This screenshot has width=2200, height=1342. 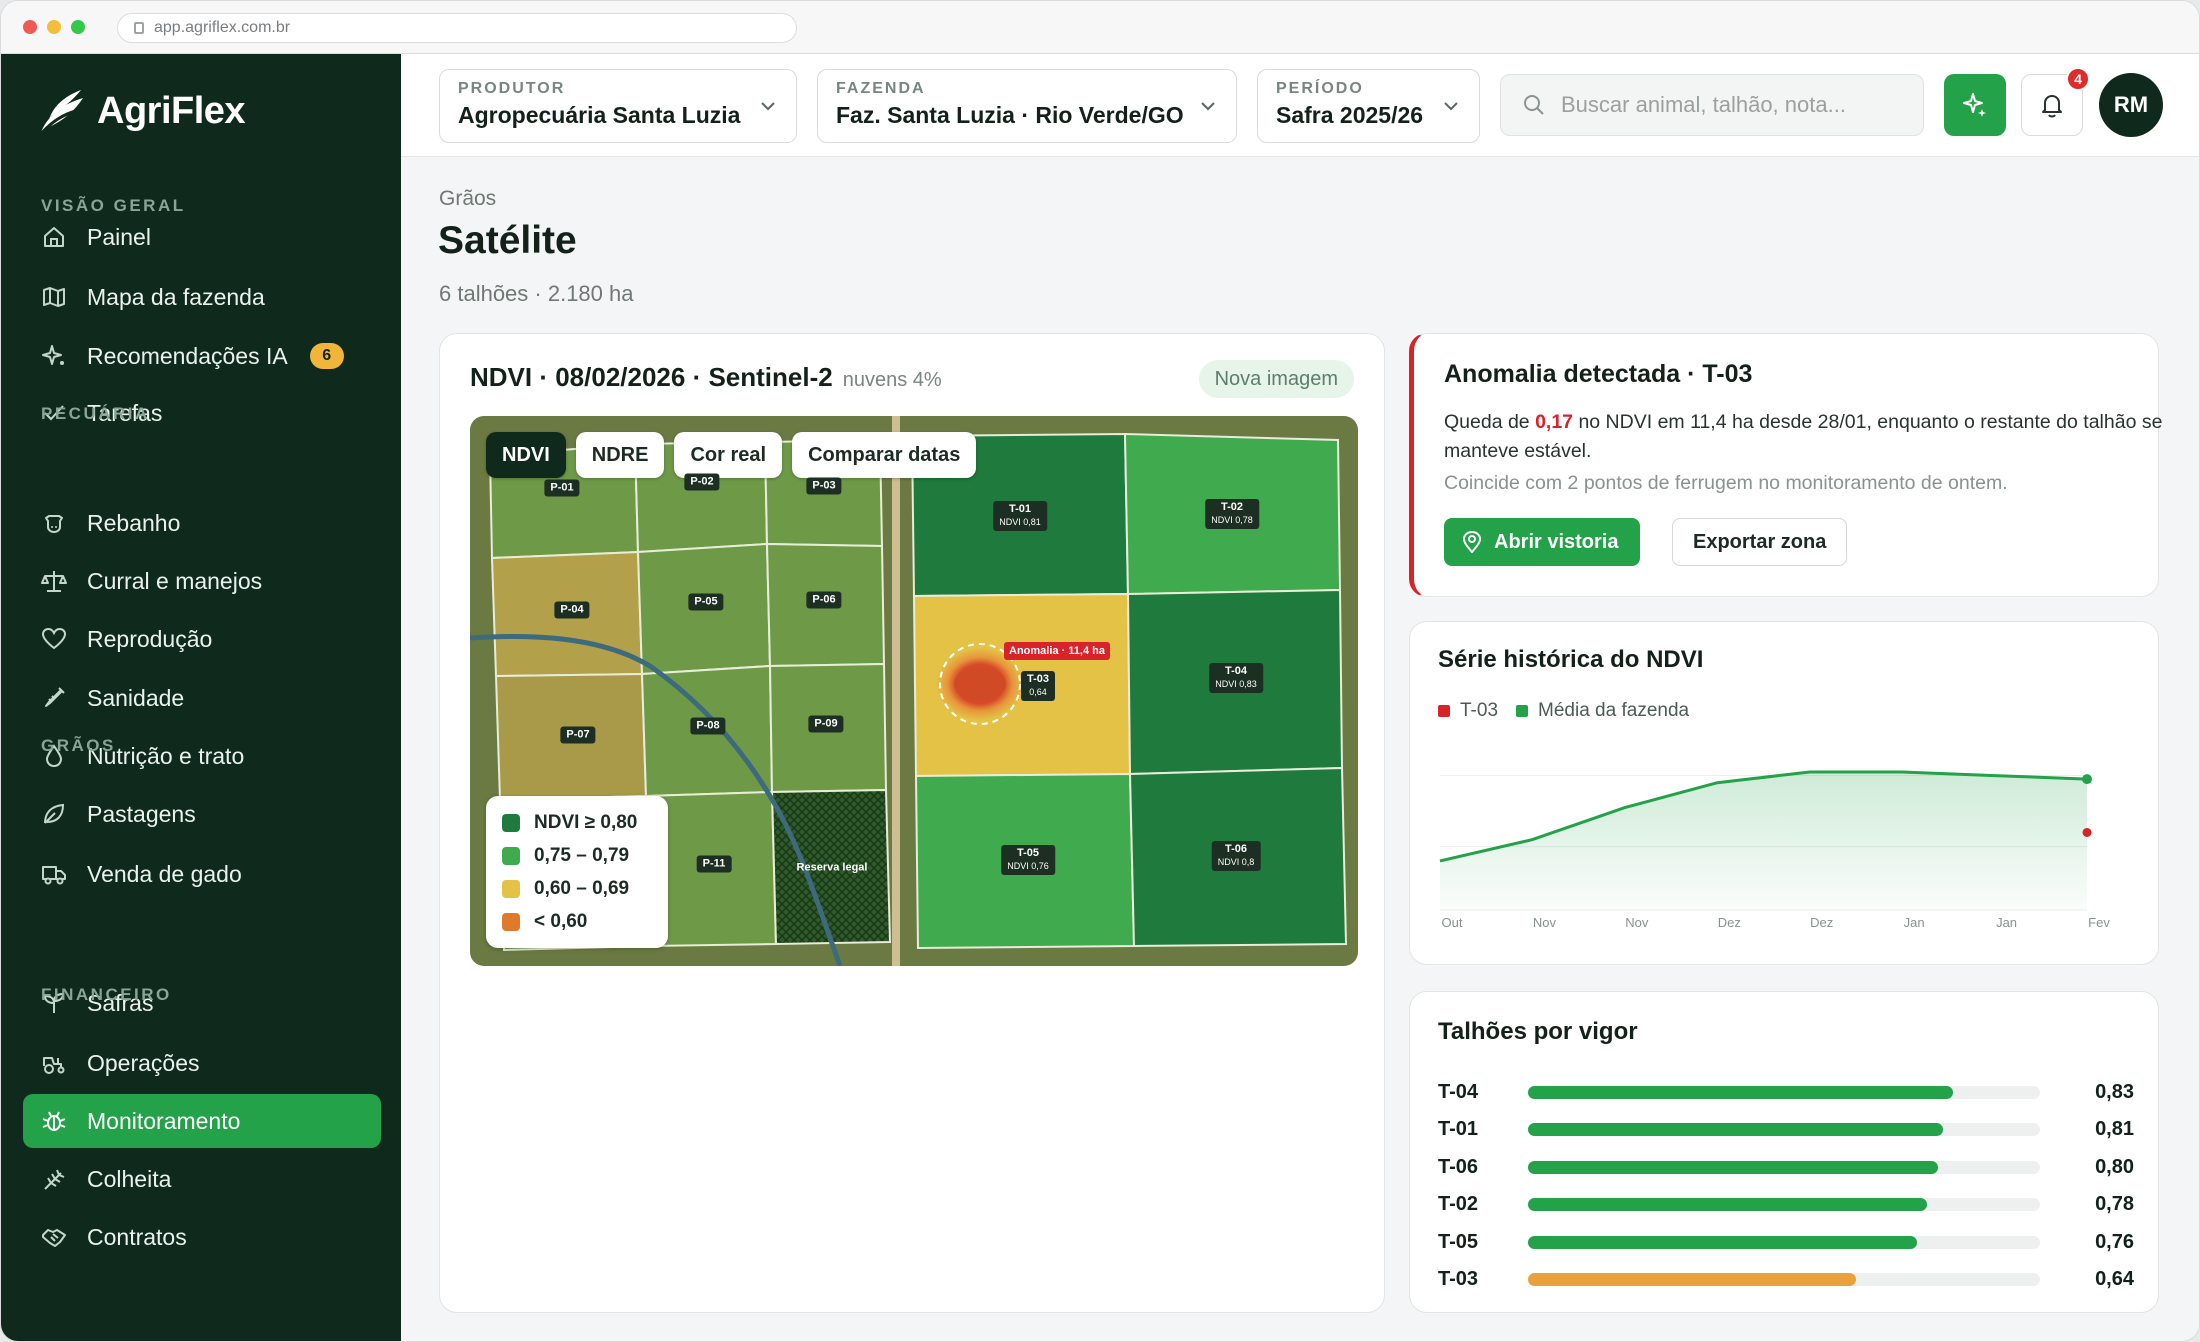 What do you see at coordinates (1786, 1130) in the screenshot?
I see `vigor-row-t-01: T-01 0,81` at bounding box center [1786, 1130].